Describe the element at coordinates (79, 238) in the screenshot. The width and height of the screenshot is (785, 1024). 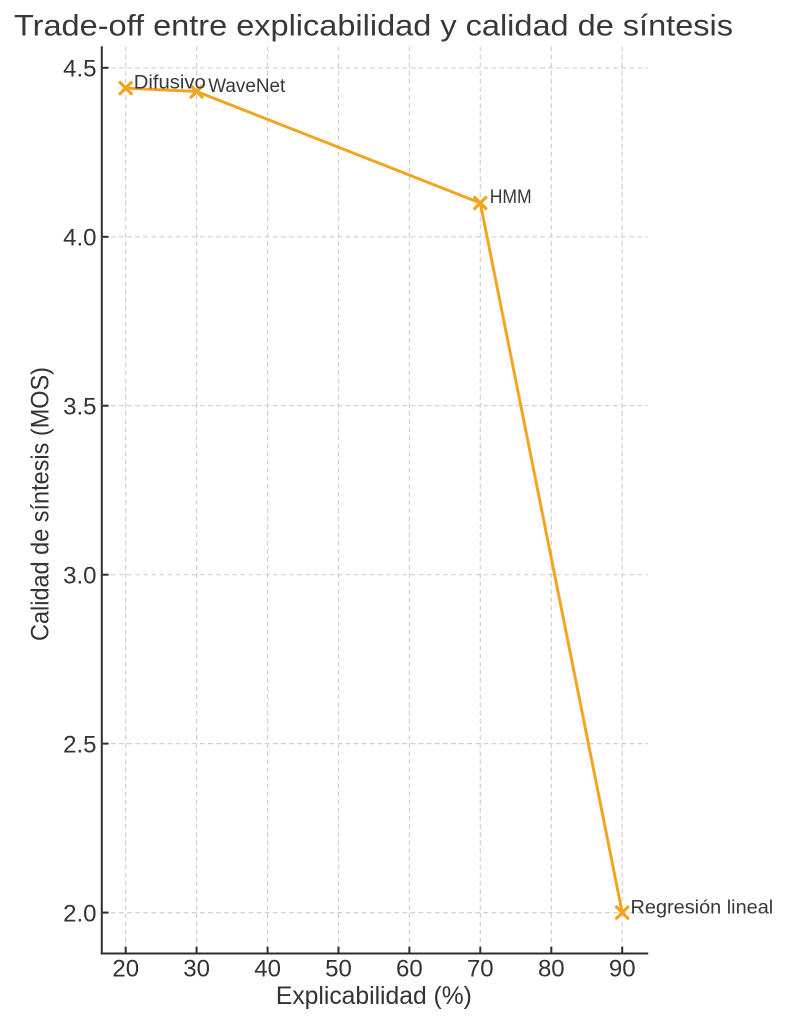
I see `svg-text: 4.0` at that location.